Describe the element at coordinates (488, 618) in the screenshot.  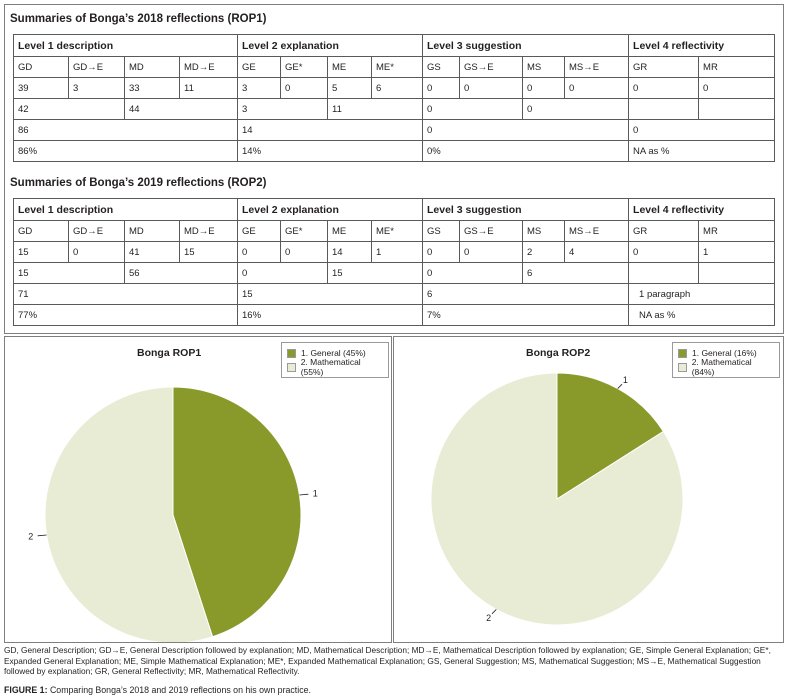
I see `slice-label: 2` at that location.